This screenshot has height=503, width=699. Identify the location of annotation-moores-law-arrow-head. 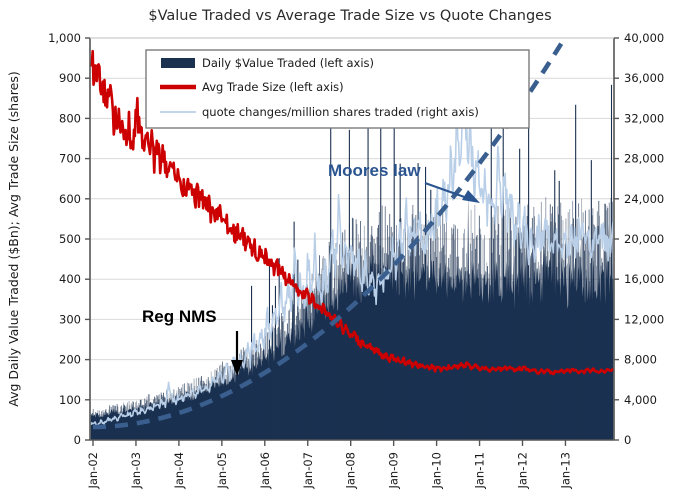
(471, 196).